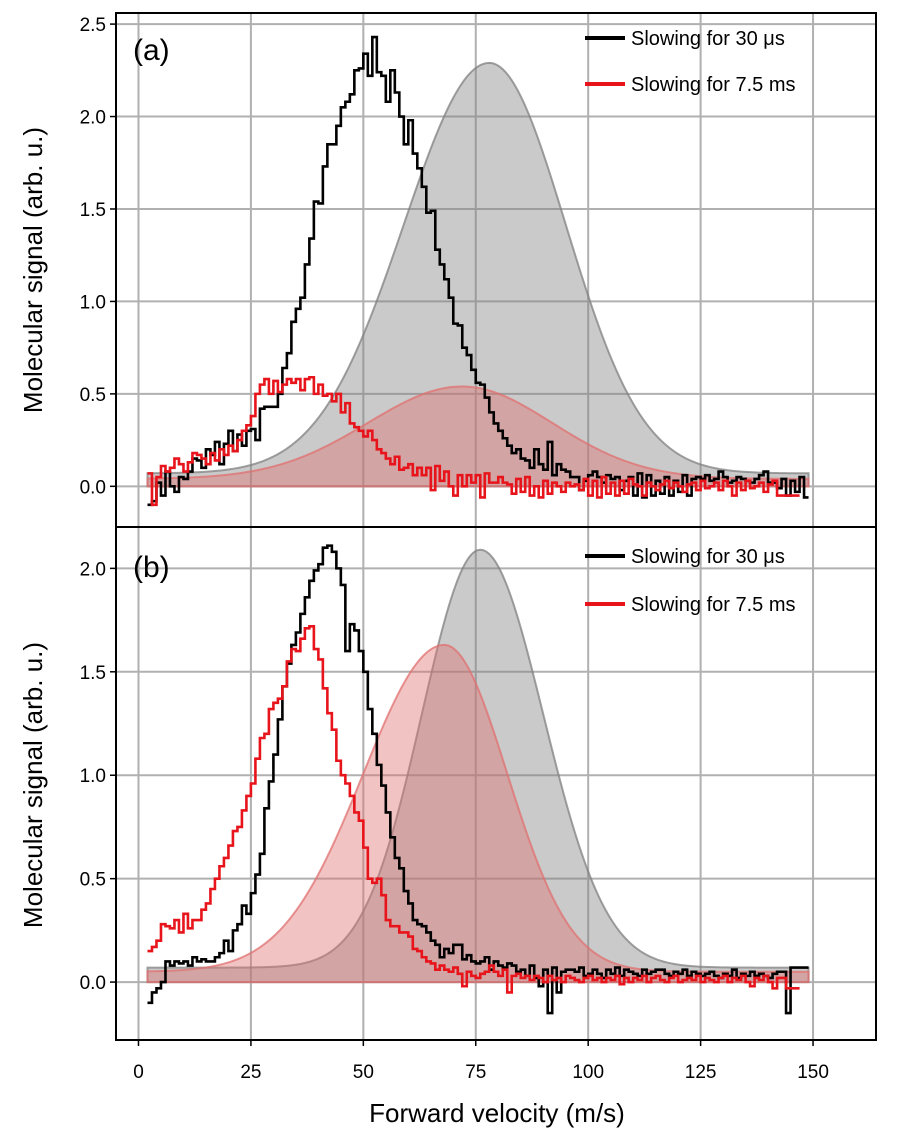 Image resolution: width=897 pixels, height=1140 pixels. I want to click on x-tick-label: 150, so click(813, 1072).